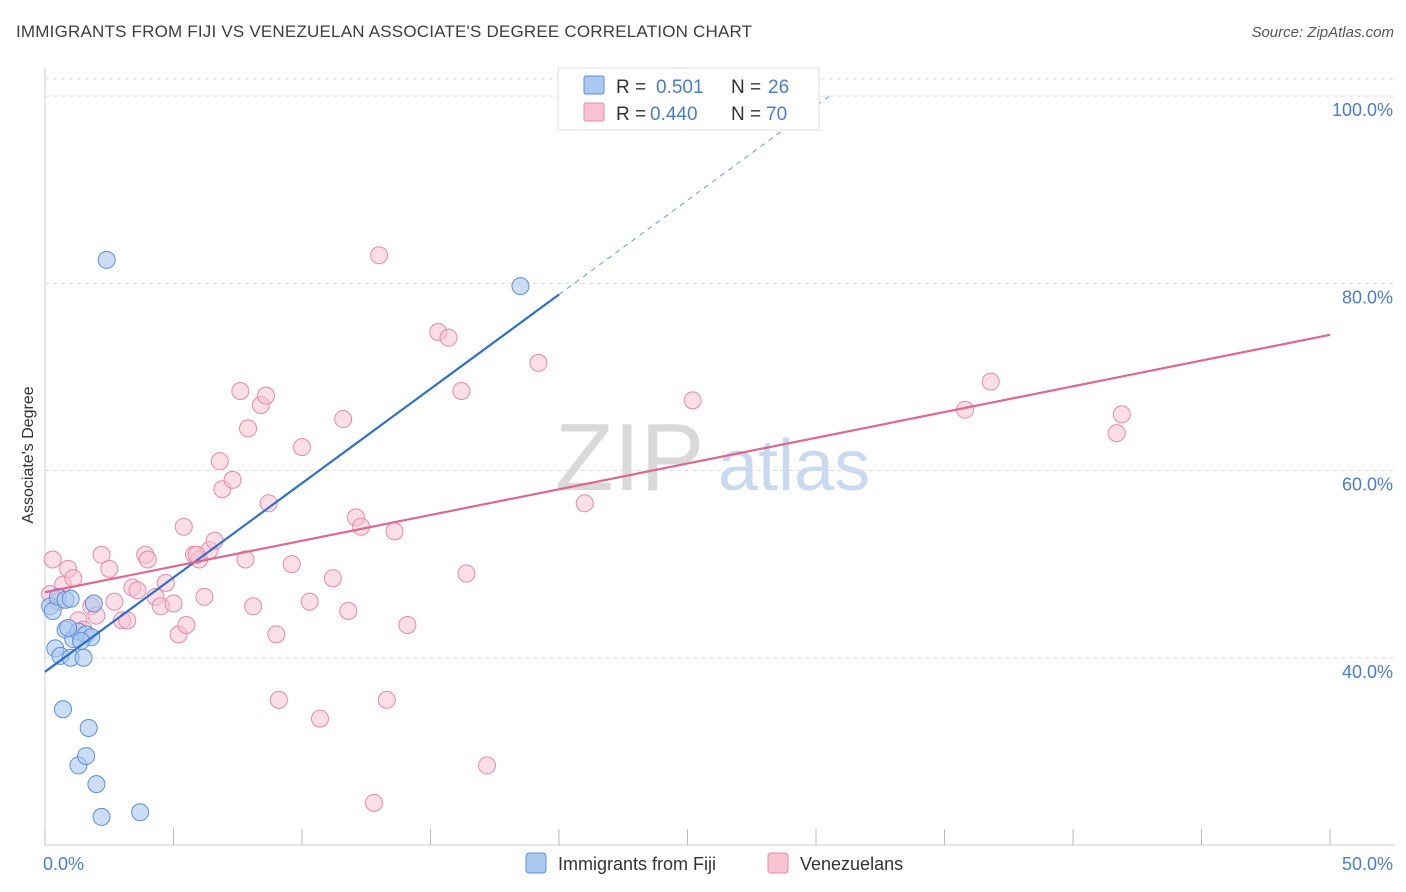 This screenshot has width=1406, height=892. I want to click on legend-fiji-label: Immigrants from Fiji, so click(637, 864).